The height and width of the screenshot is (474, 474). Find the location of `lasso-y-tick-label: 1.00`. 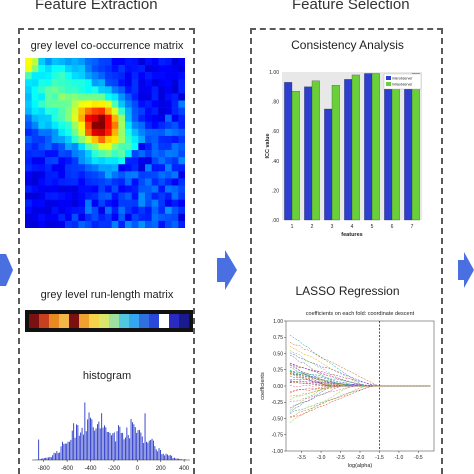

lasso-y-tick-label: 1.00 is located at coordinates (278, 322).